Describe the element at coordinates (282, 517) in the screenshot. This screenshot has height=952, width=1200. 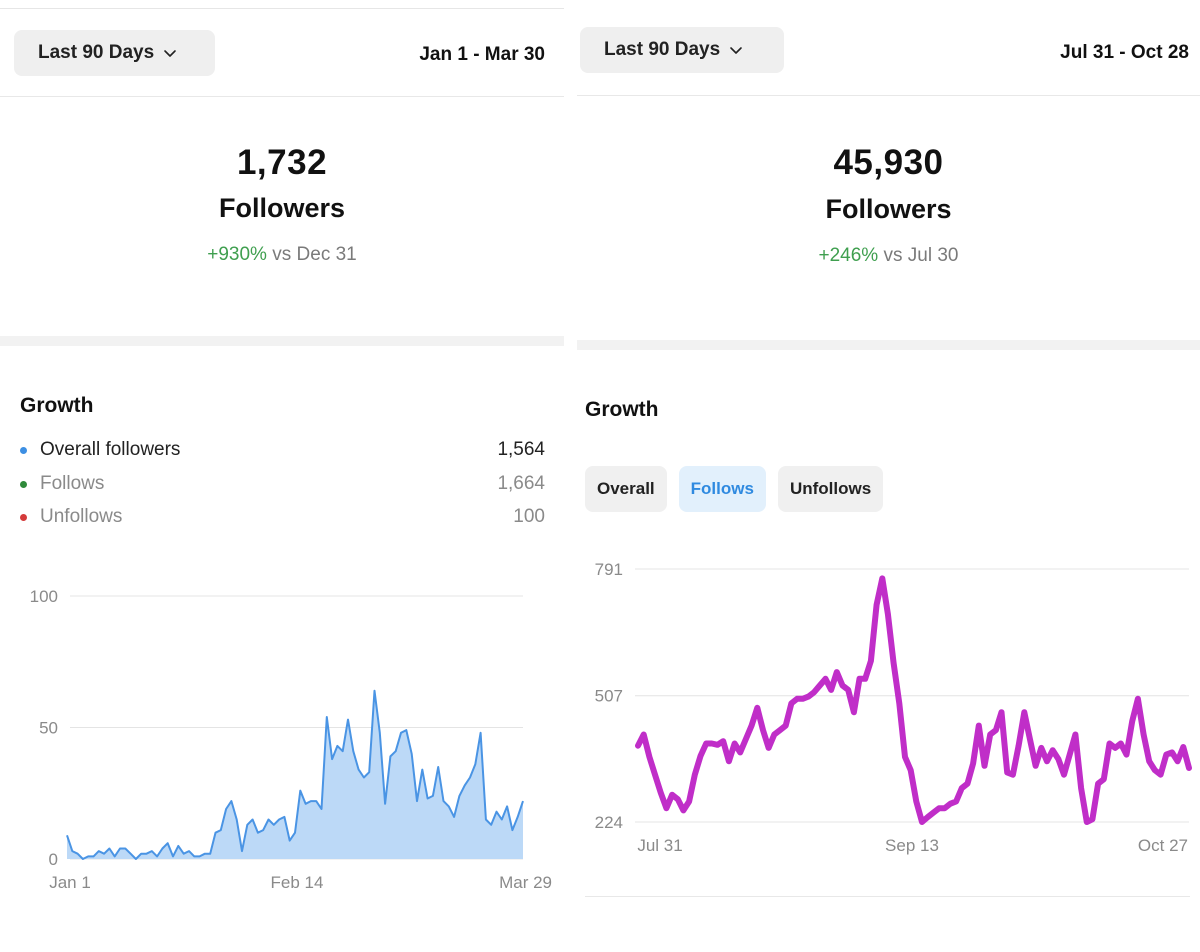
I see `legend-unfollows: Unfollows 100` at that location.